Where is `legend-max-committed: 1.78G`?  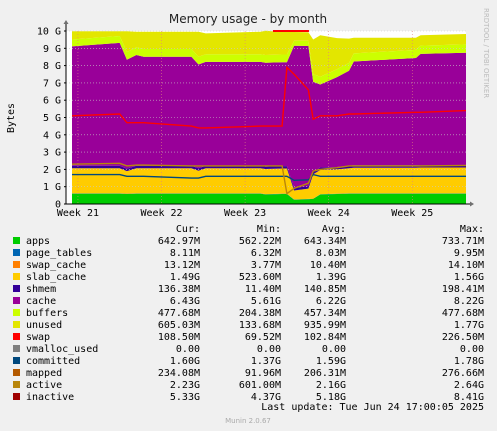 legend-max-committed: 1.78G is located at coordinates (469, 361).